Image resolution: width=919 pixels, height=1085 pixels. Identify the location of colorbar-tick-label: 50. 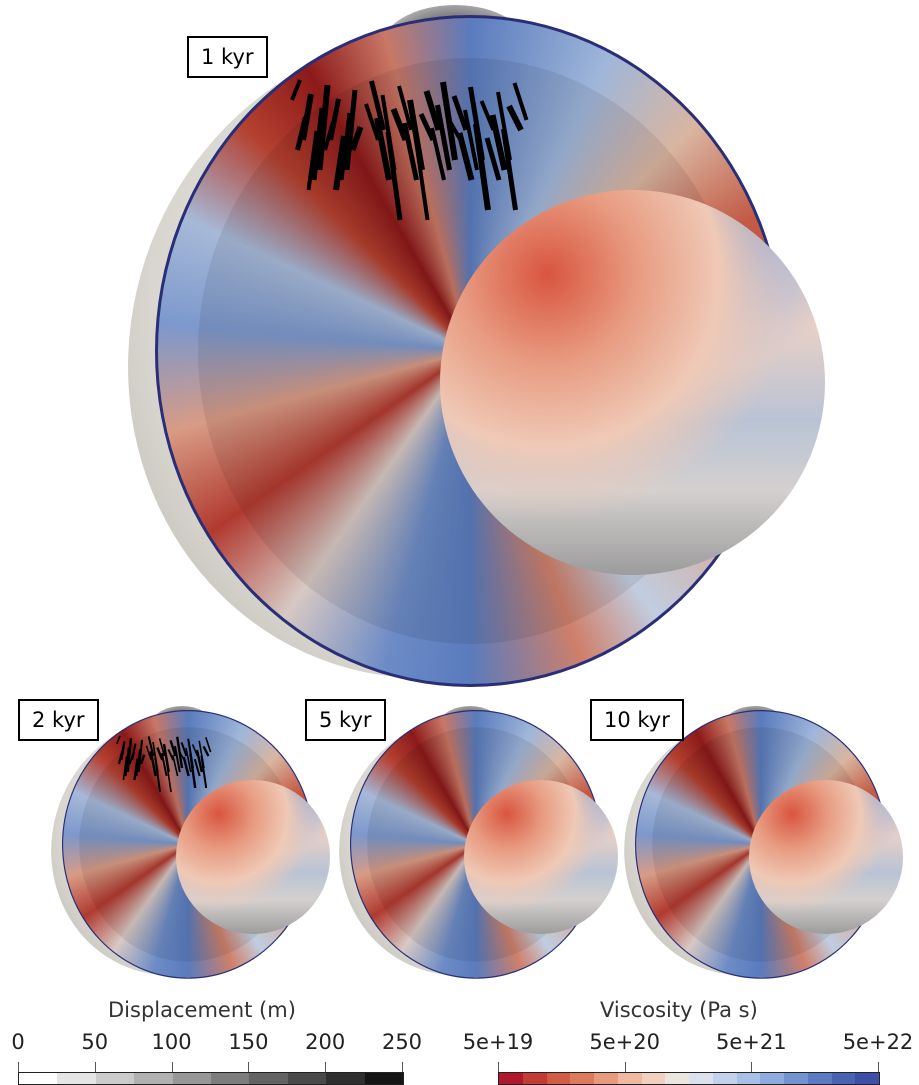
(95, 1042).